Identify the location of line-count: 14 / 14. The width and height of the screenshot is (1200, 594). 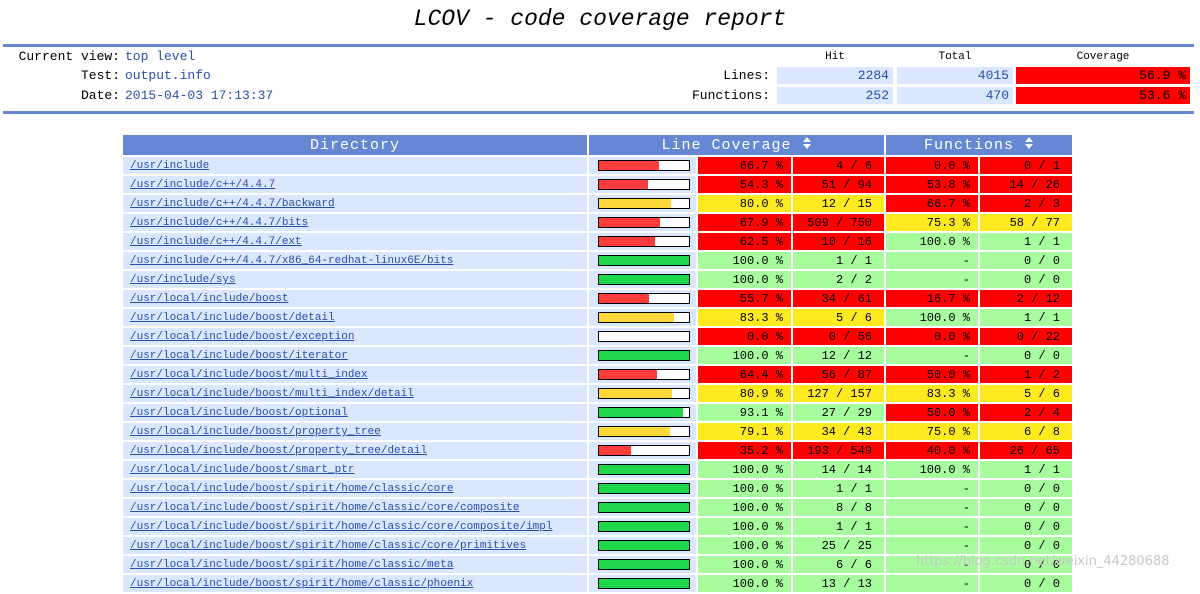
(838, 469).